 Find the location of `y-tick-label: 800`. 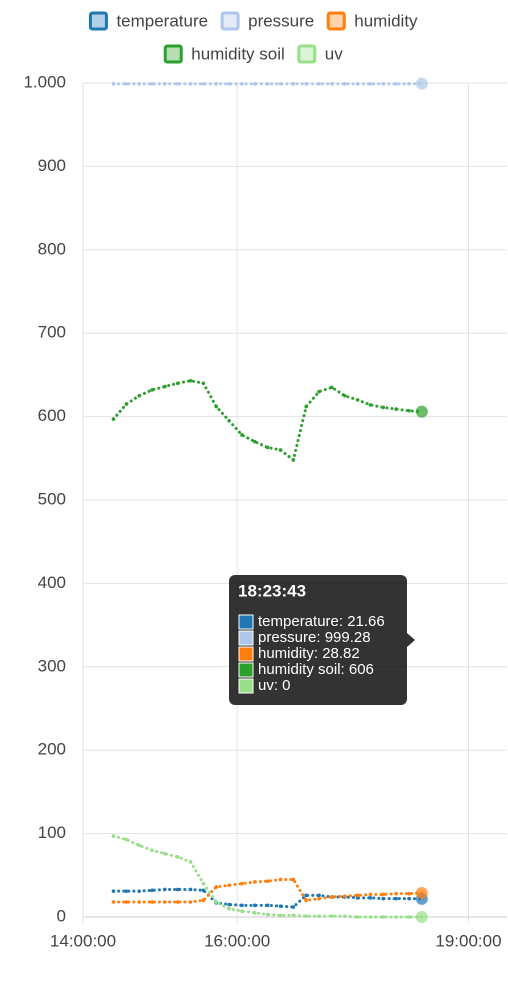

y-tick-label: 800 is located at coordinates (52, 248).